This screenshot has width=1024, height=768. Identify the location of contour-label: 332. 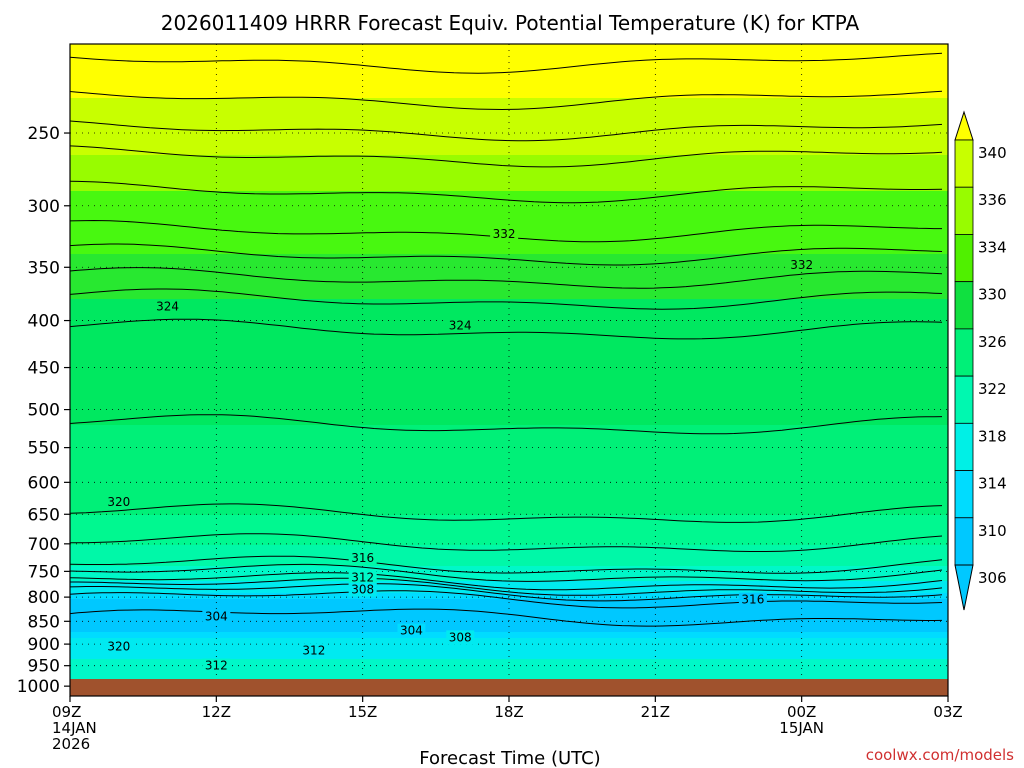
(801, 264).